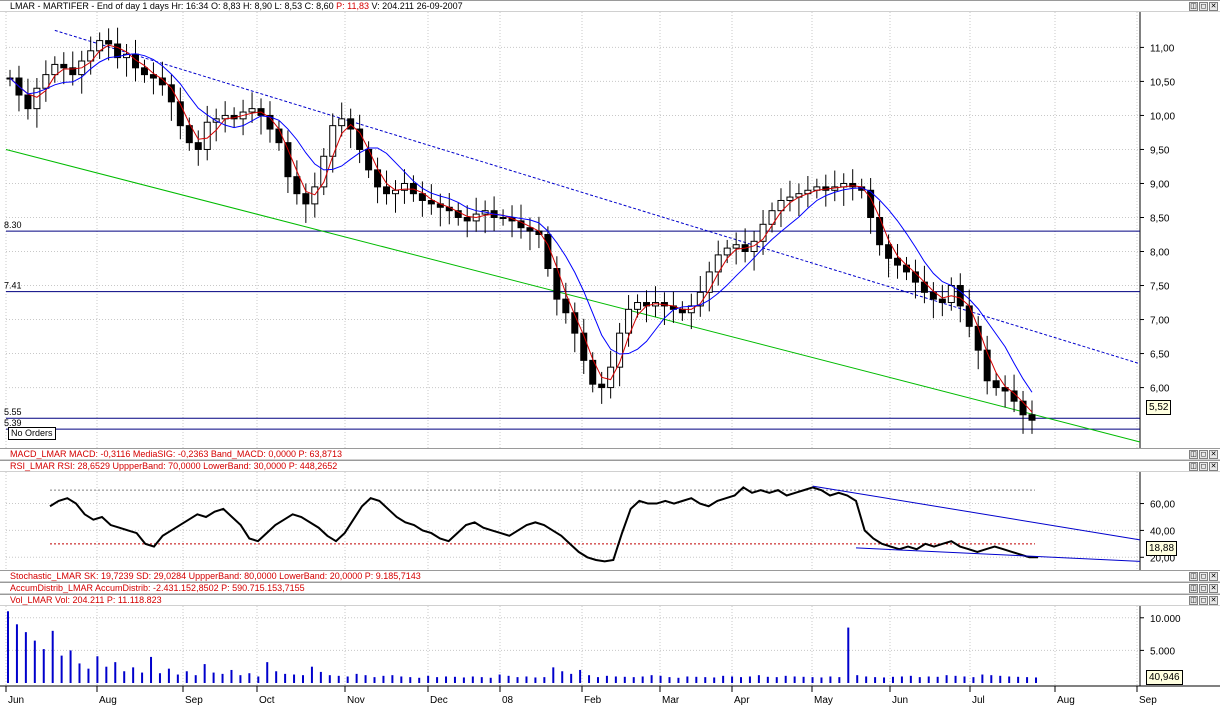 The width and height of the screenshot is (1220, 706). What do you see at coordinates (1164, 677) in the screenshot?
I see `volume-last-box: 40,946` at bounding box center [1164, 677].